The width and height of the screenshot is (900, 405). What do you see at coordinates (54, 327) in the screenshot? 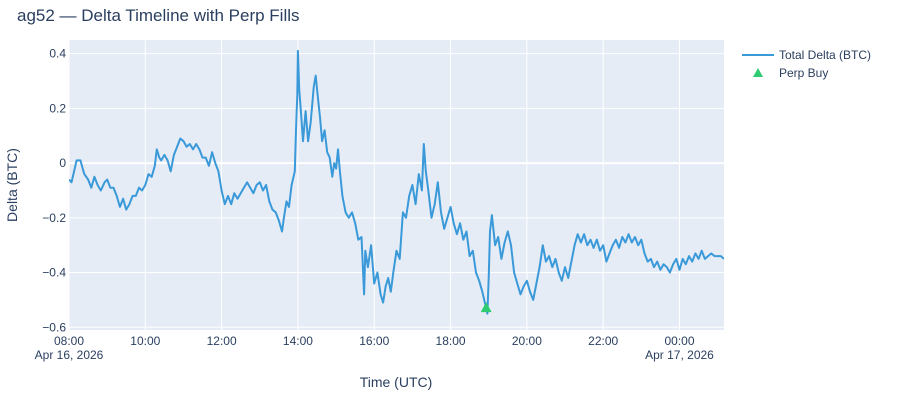
I see `y-tick-label: −0.6` at bounding box center [54, 327].